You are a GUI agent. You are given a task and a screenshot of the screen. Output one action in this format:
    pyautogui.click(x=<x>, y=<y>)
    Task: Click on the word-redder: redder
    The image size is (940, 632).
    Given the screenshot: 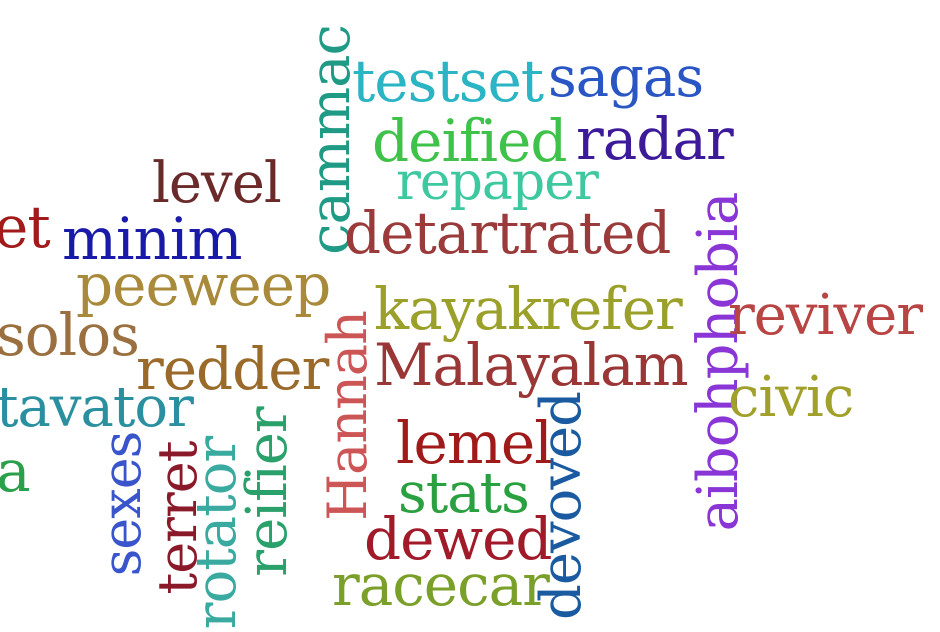 What is the action you would take?
    pyautogui.click(x=232, y=369)
    